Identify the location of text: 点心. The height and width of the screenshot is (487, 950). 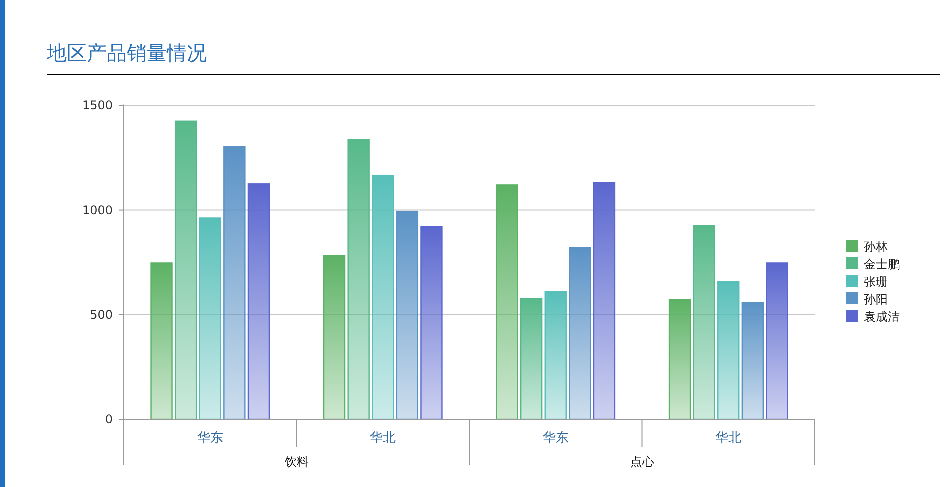
(642, 462).